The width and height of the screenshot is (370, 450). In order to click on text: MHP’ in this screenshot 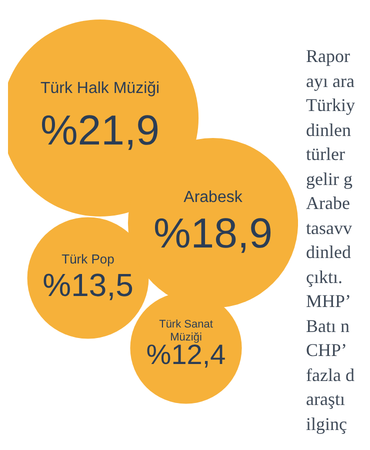, I will do `click(329, 301)`.